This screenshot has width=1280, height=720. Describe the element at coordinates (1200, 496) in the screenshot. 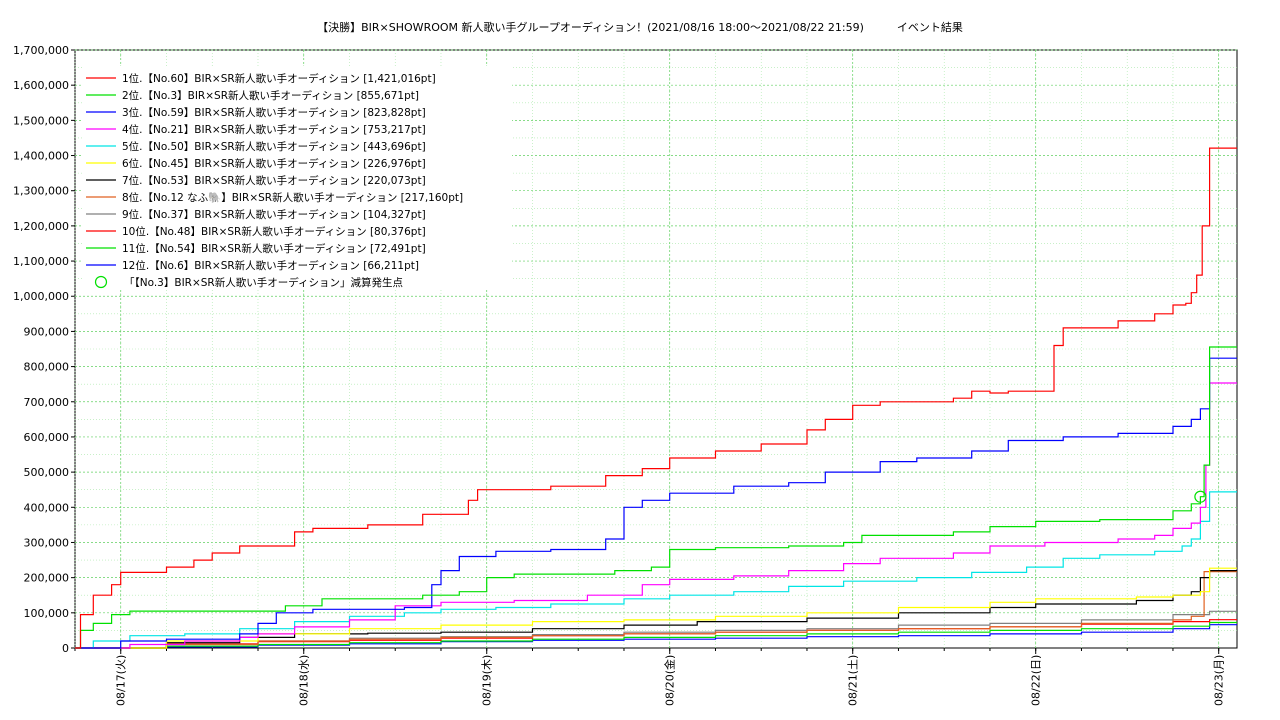

I see `deduction-marker` at that location.